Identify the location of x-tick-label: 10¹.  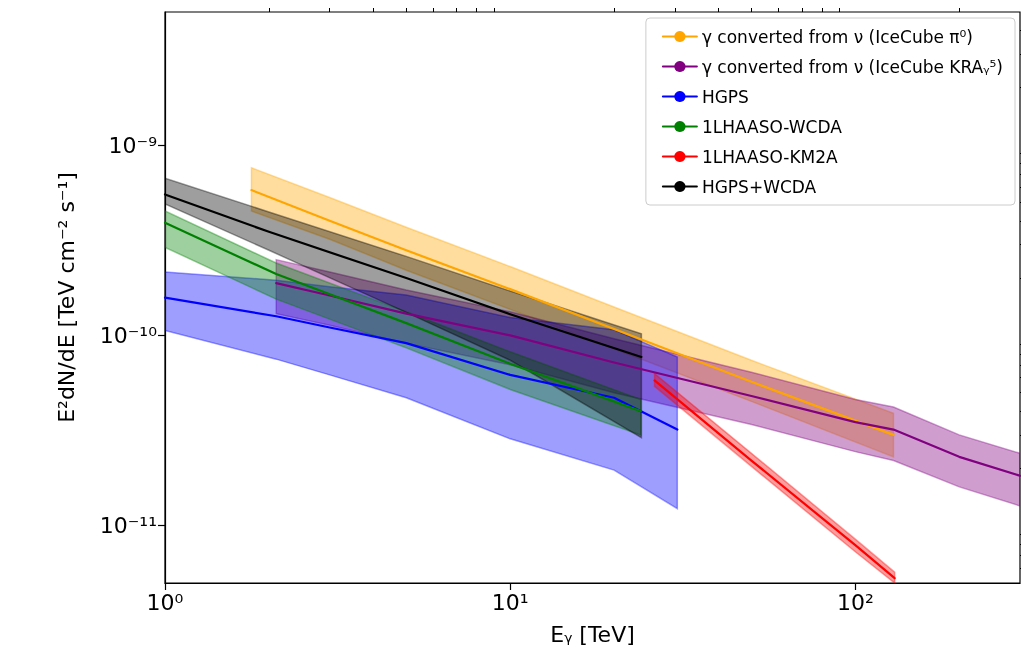
(510, 602).